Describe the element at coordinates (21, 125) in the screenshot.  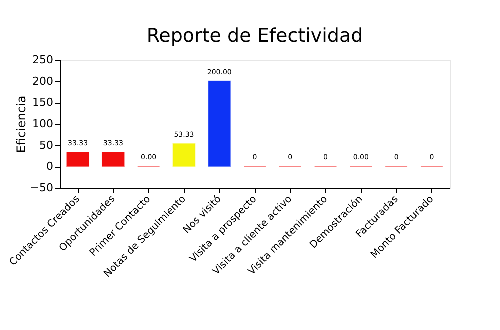
I see `y-axis-title: Eficiencia` at that location.